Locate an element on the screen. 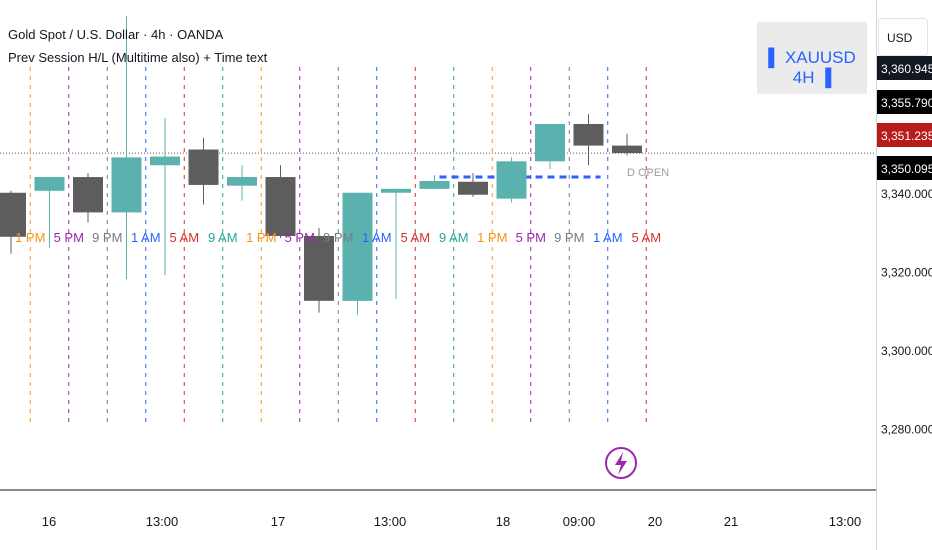  time-tick-label: 20 is located at coordinates (655, 521).